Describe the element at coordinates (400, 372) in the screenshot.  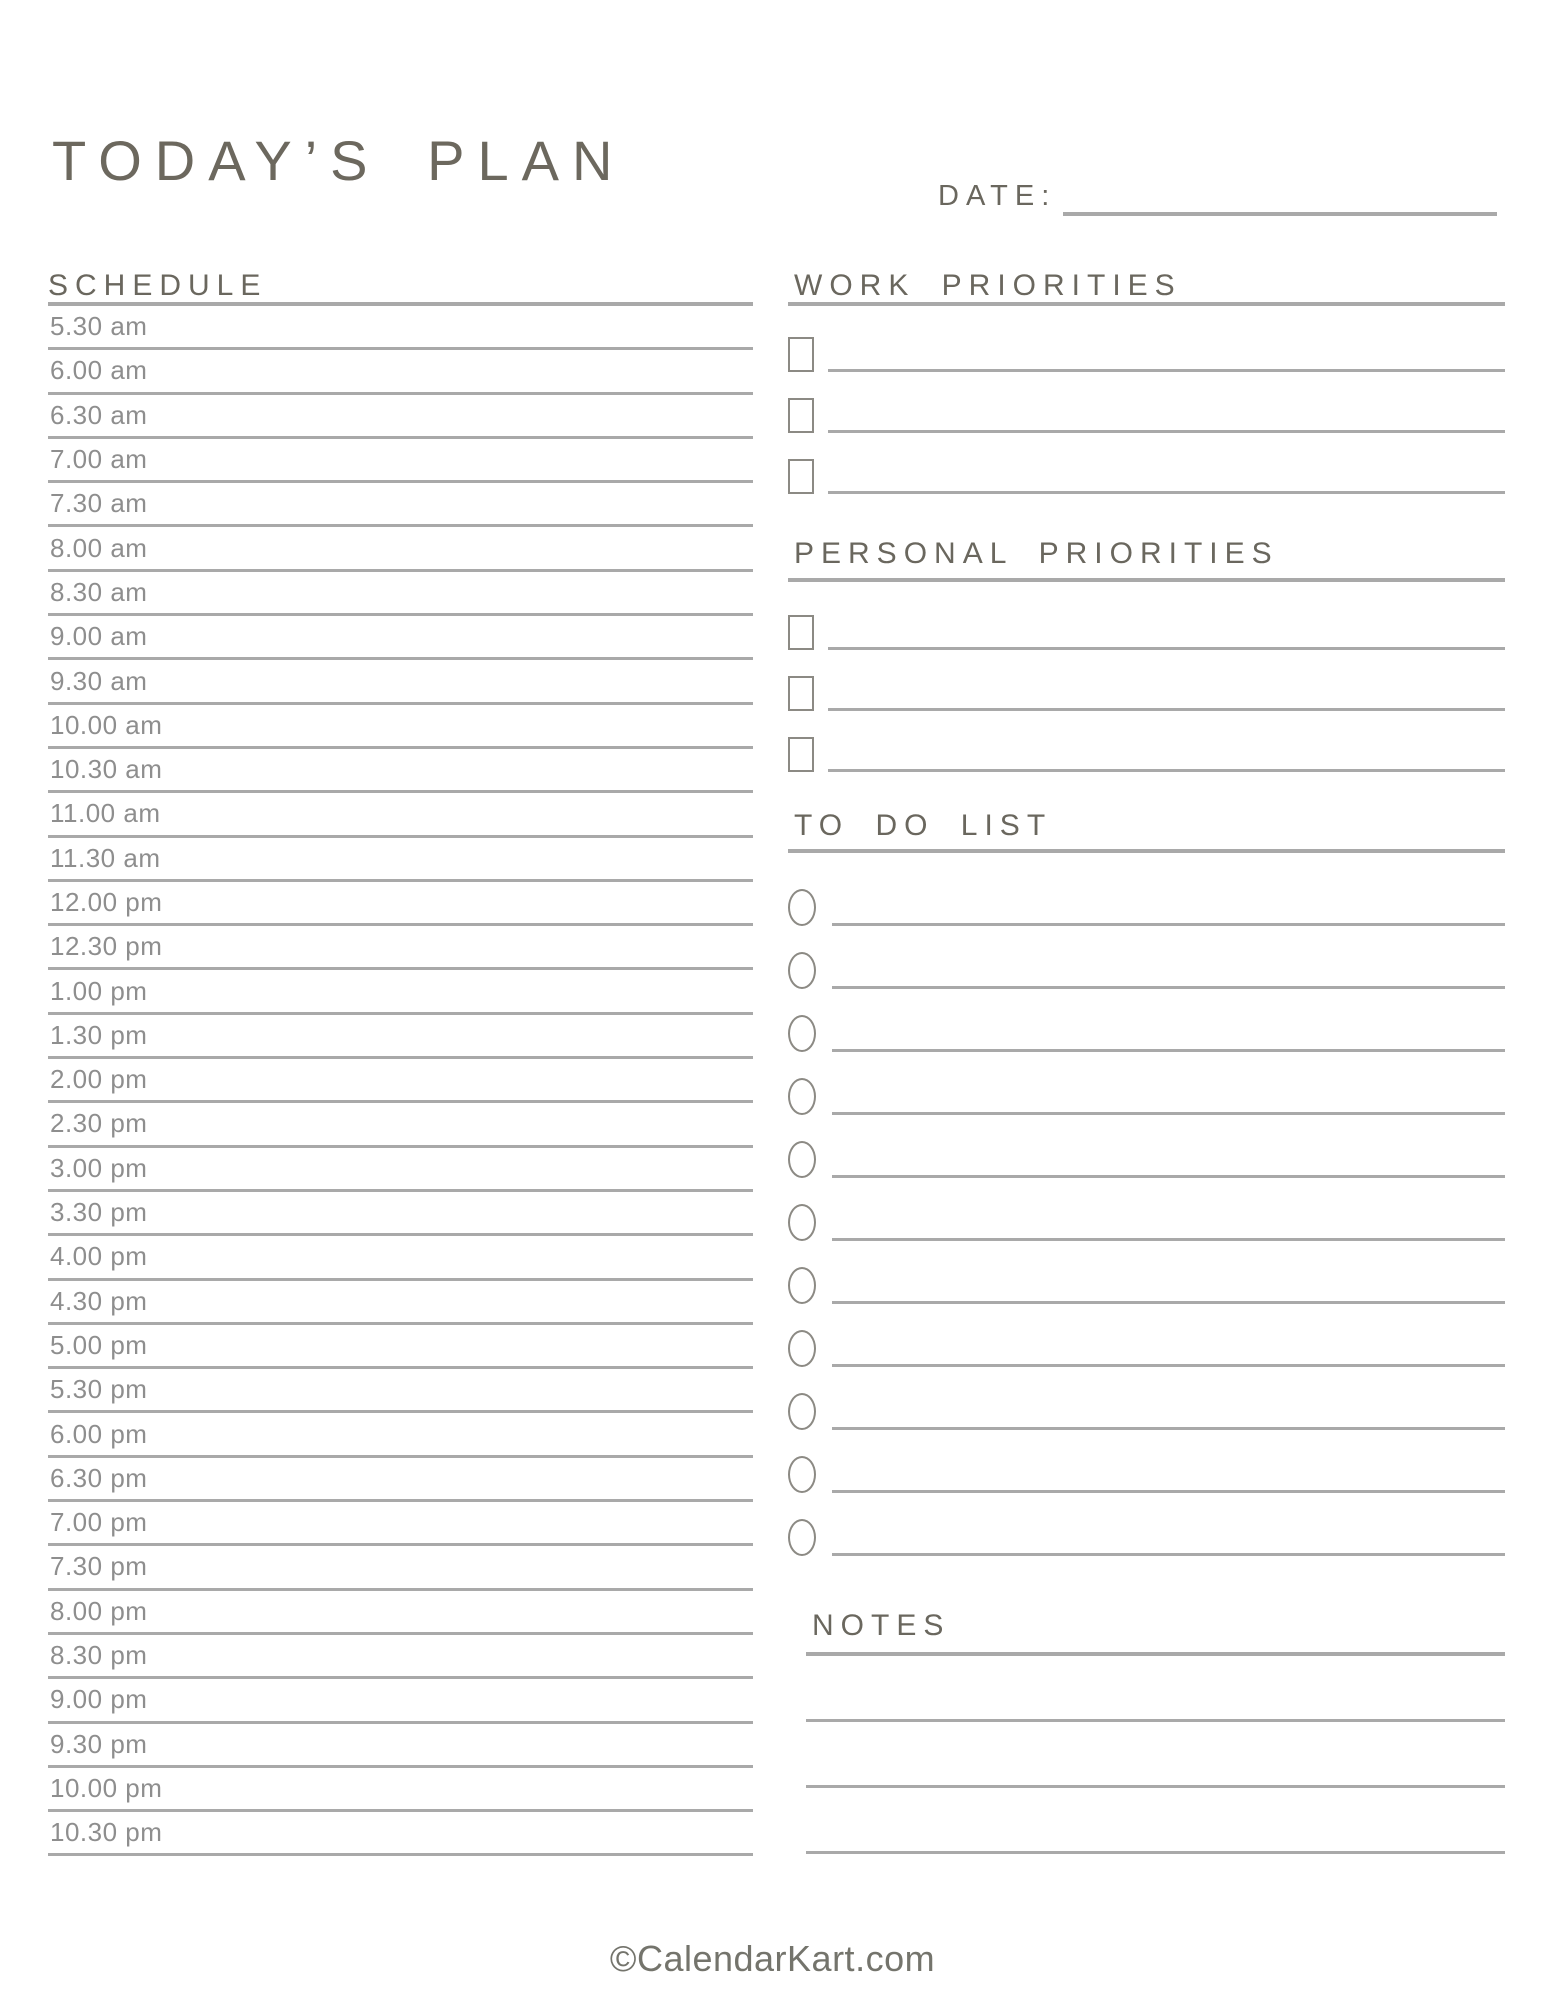
I see `schedule-row: 6.00 am` at that location.